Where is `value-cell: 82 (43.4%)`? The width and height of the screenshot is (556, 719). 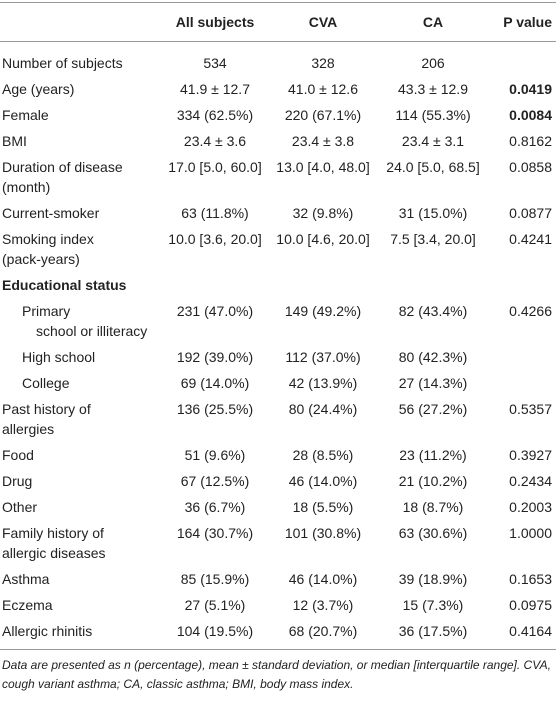 value-cell: 82 (43.4%) is located at coordinates (433, 311).